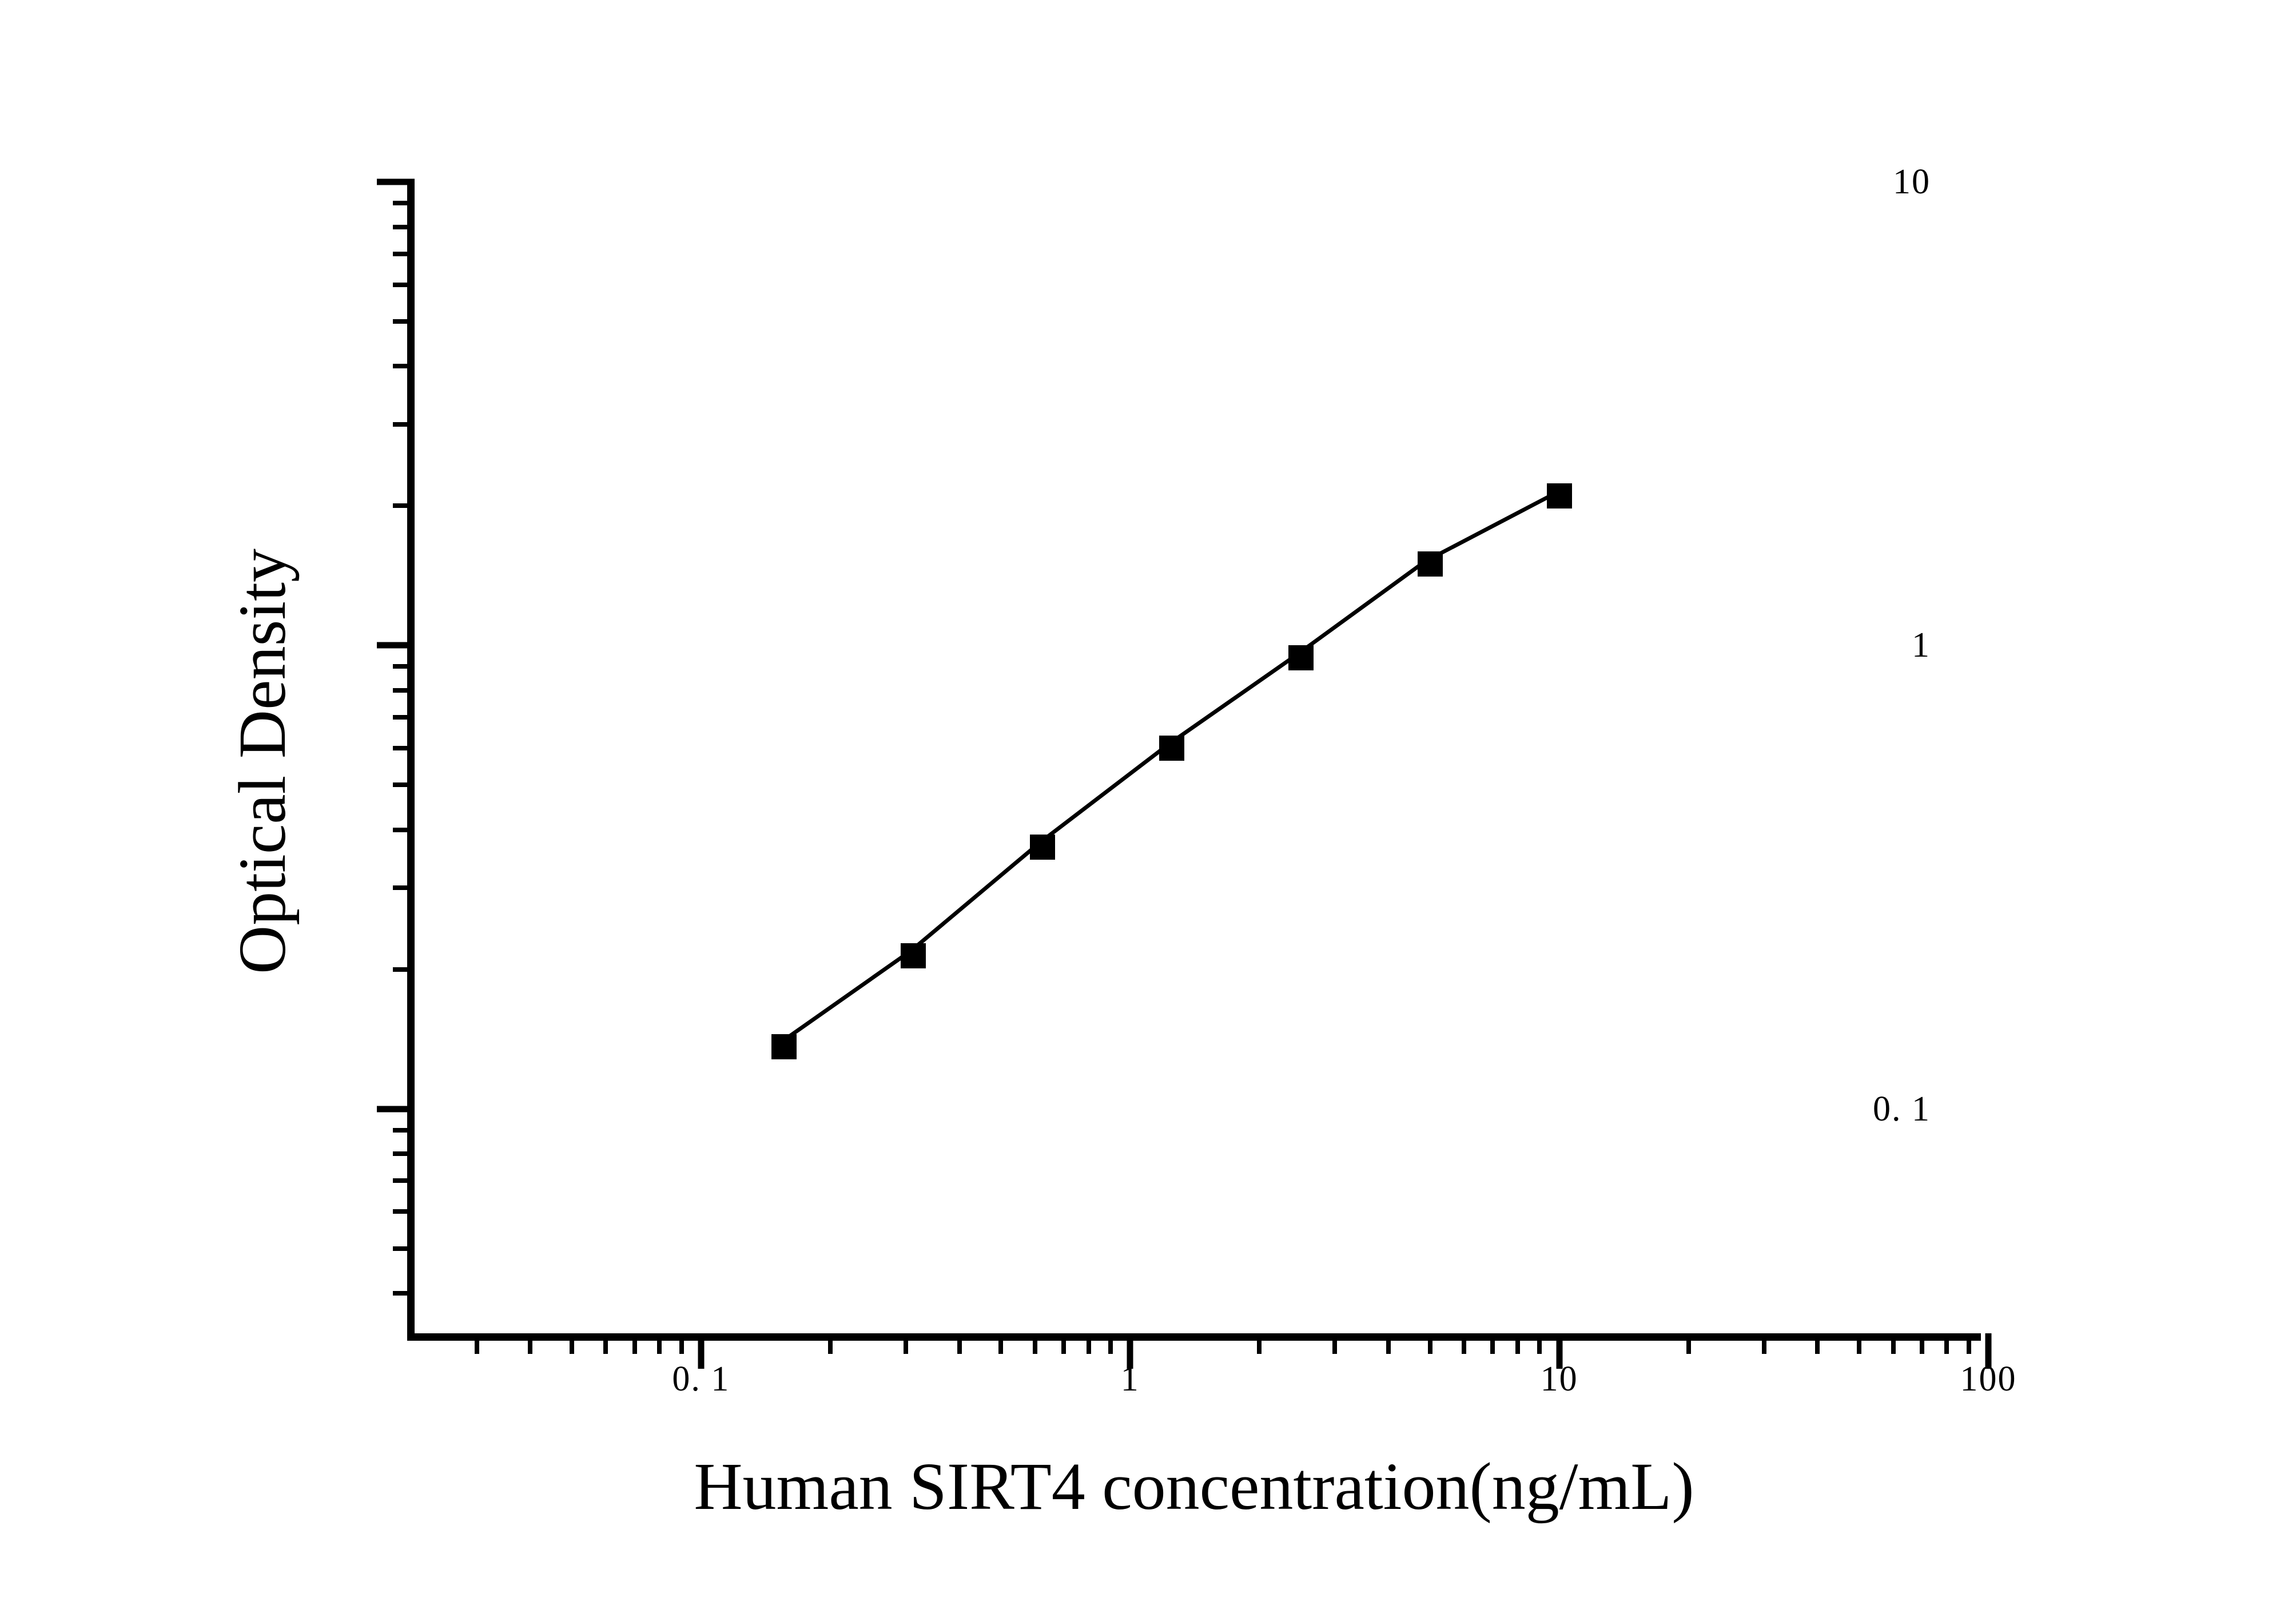 The height and width of the screenshot is (1605, 2296). I want to click on y-axis-tick-label: 1, so click(1922, 645).